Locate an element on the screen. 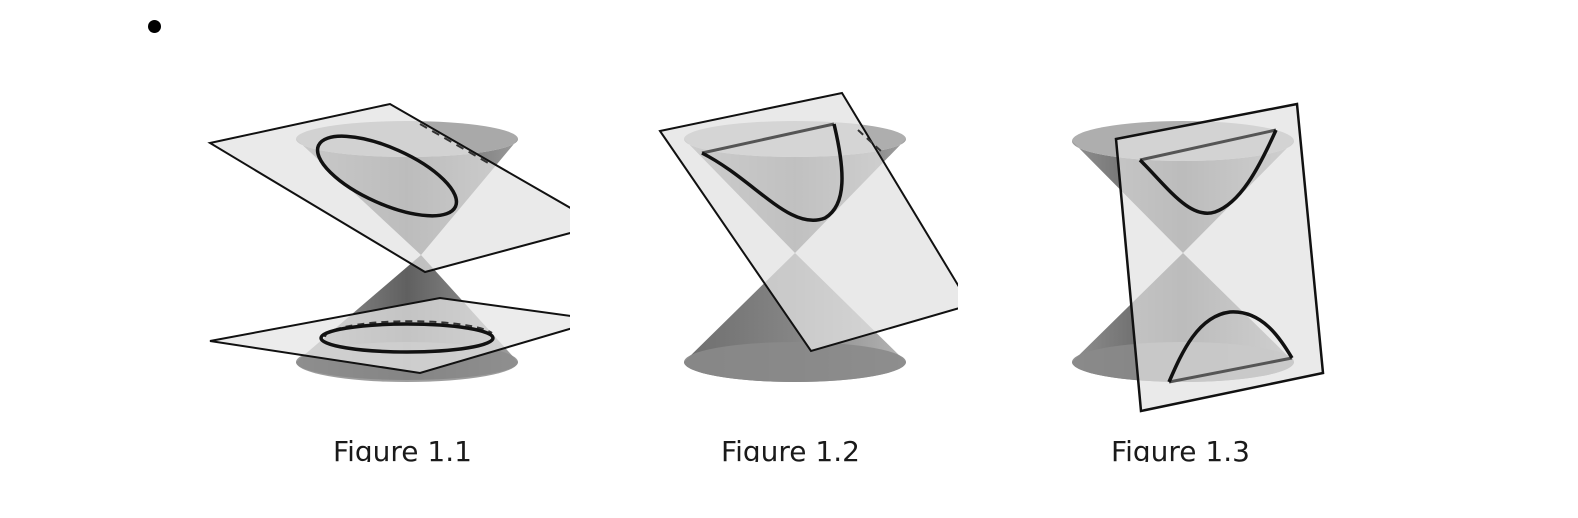 Image resolution: width=1578 pixels, height=518 pixels. figure-1-2-caption: Figure 1.2 is located at coordinates (790, 448).